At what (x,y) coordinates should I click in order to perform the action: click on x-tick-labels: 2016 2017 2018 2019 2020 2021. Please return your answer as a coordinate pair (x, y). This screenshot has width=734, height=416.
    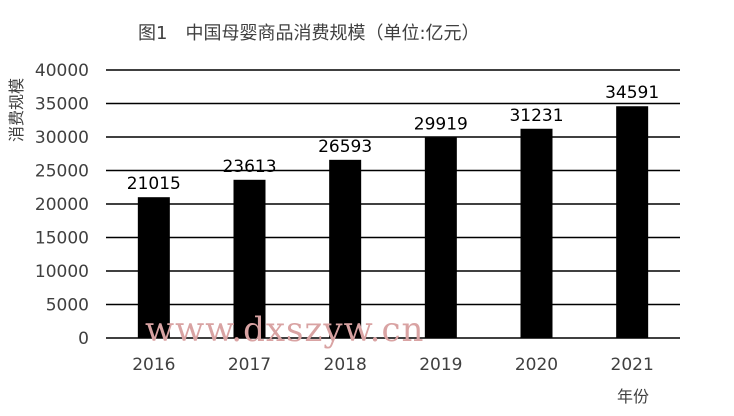
    Looking at the image, I should click on (393, 365).